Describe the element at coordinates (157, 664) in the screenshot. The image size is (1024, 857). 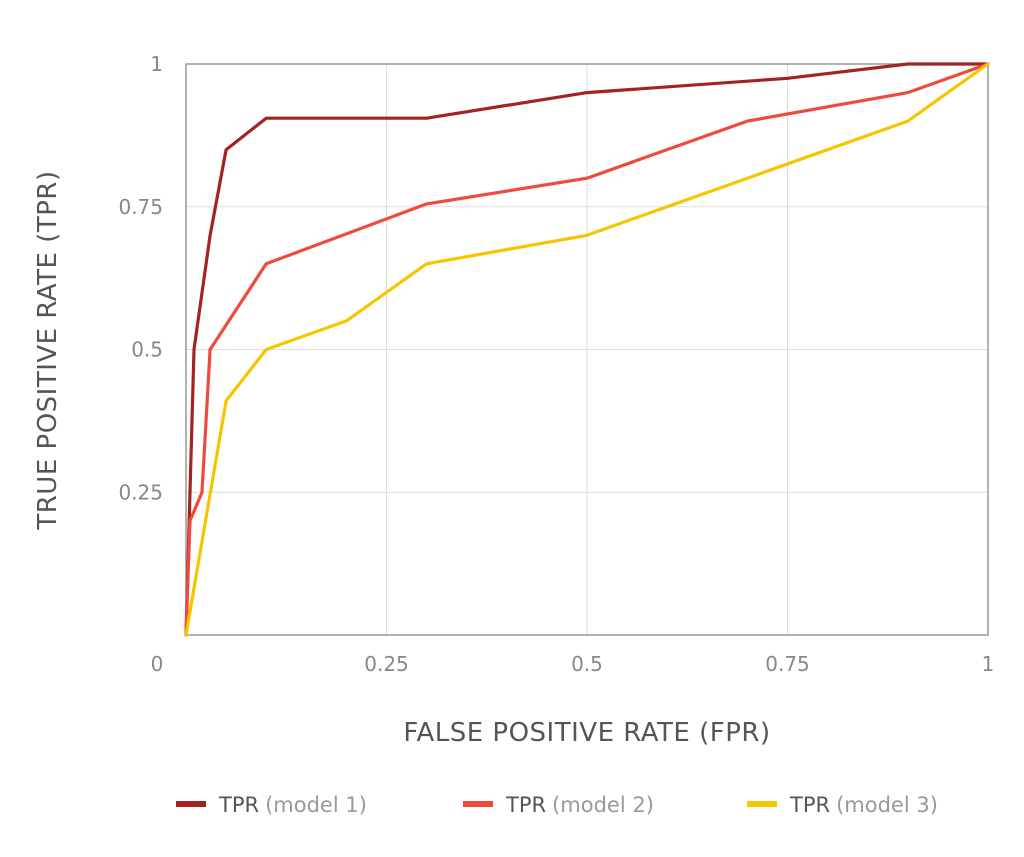
I see `x-tick-label: 0` at that location.